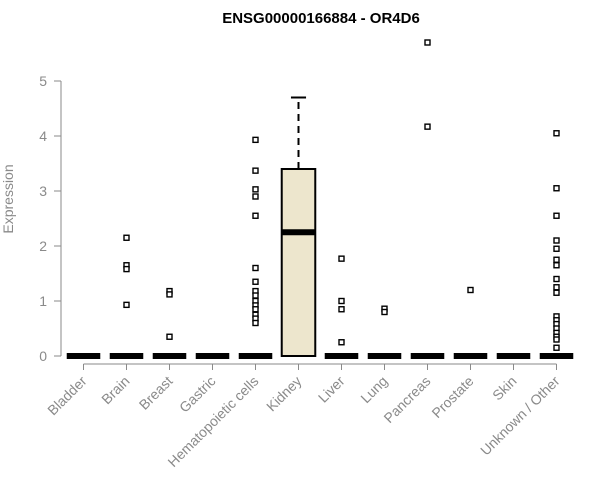 The image size is (600, 500). Describe the element at coordinates (406, 399) in the screenshot. I see `x-tick-label: Pancreas` at that location.